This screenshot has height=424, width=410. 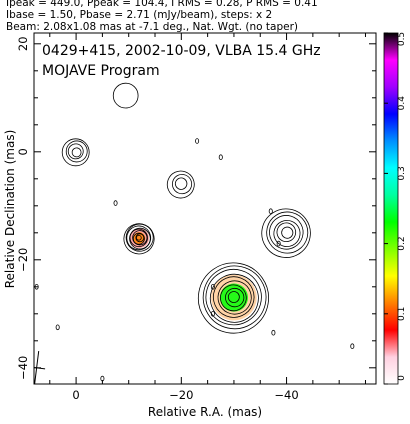 What do you see at coordinates (181, 51) in the screenshot?
I see `plot-title-line-1: 0429+415, 2002-10-09, VLBA 15.4 GHz` at bounding box center [181, 51].